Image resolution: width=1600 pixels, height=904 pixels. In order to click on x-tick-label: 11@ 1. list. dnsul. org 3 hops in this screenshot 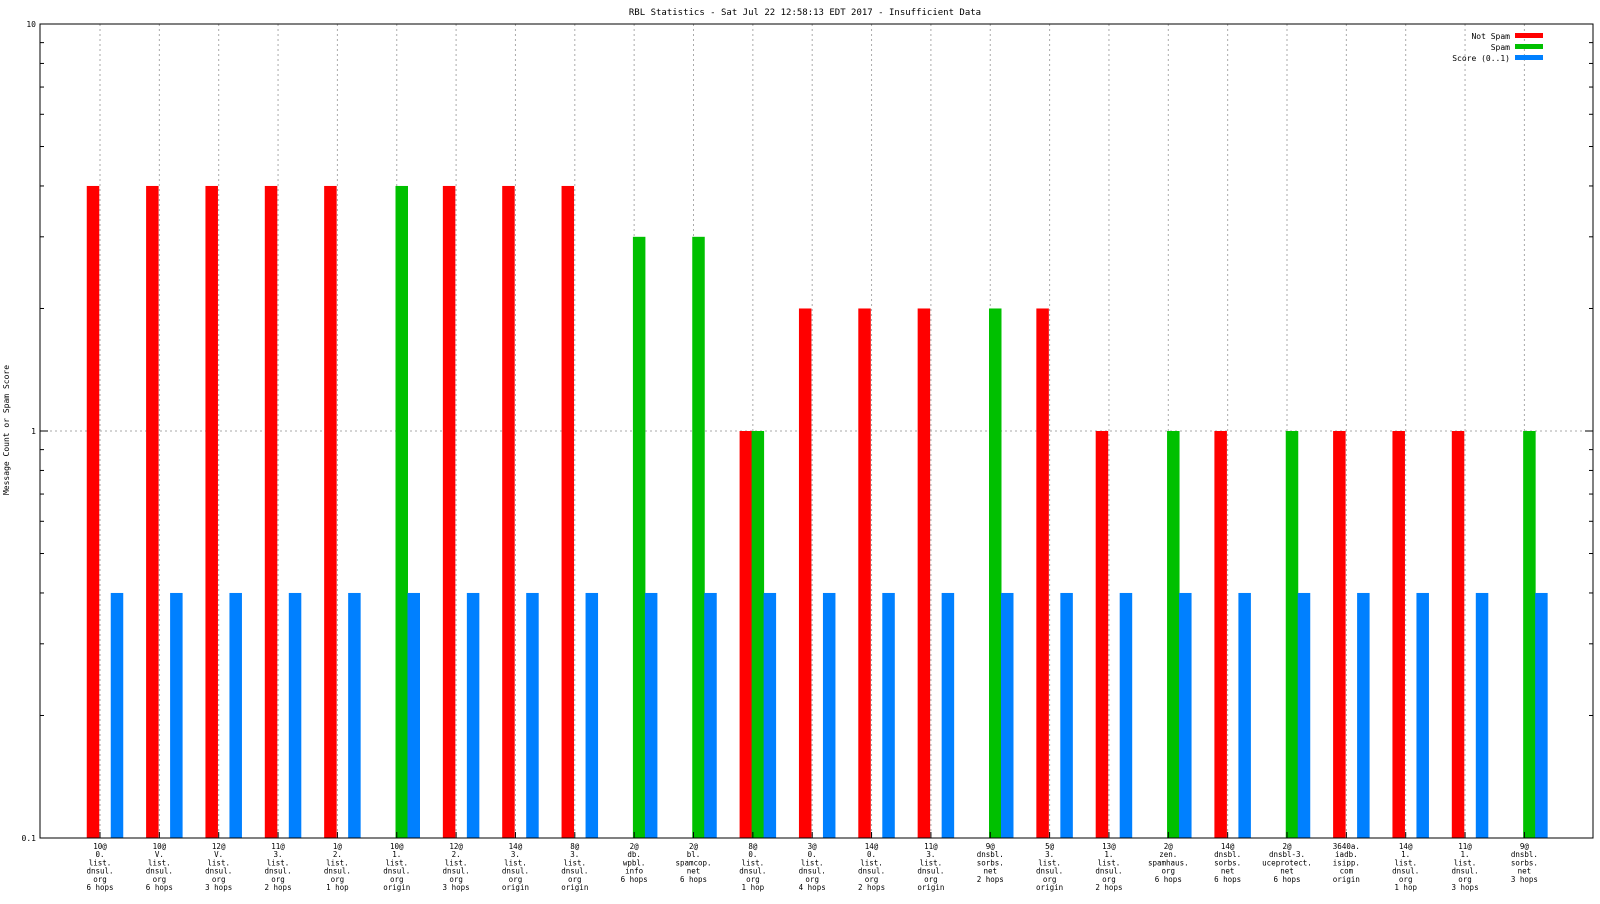, I will do `click(1465, 867)`.